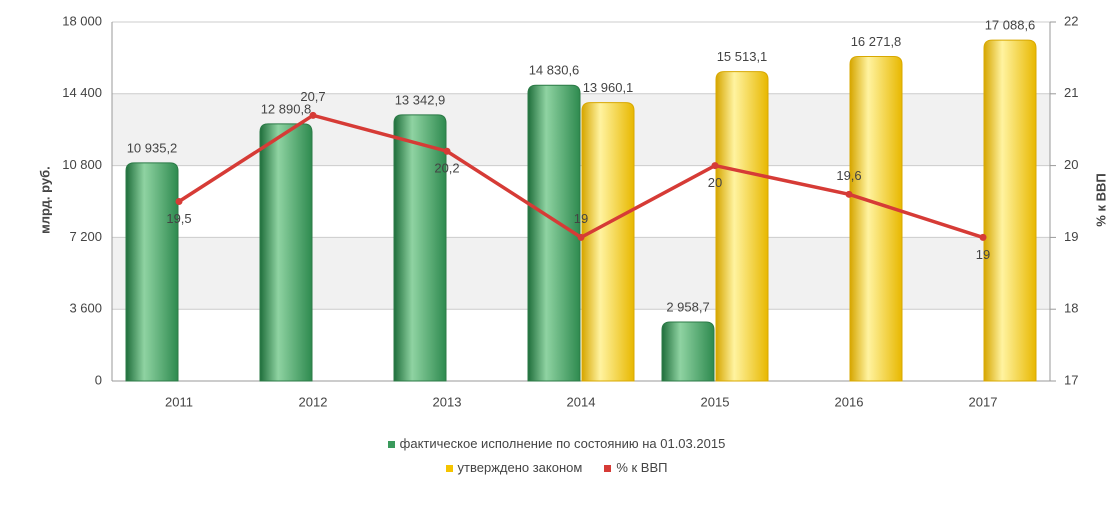 Image resolution: width=1113 pixels, height=513 pixels. Describe the element at coordinates (1071, 92) in the screenshot. I see `y2-tick-label: 21` at that location.